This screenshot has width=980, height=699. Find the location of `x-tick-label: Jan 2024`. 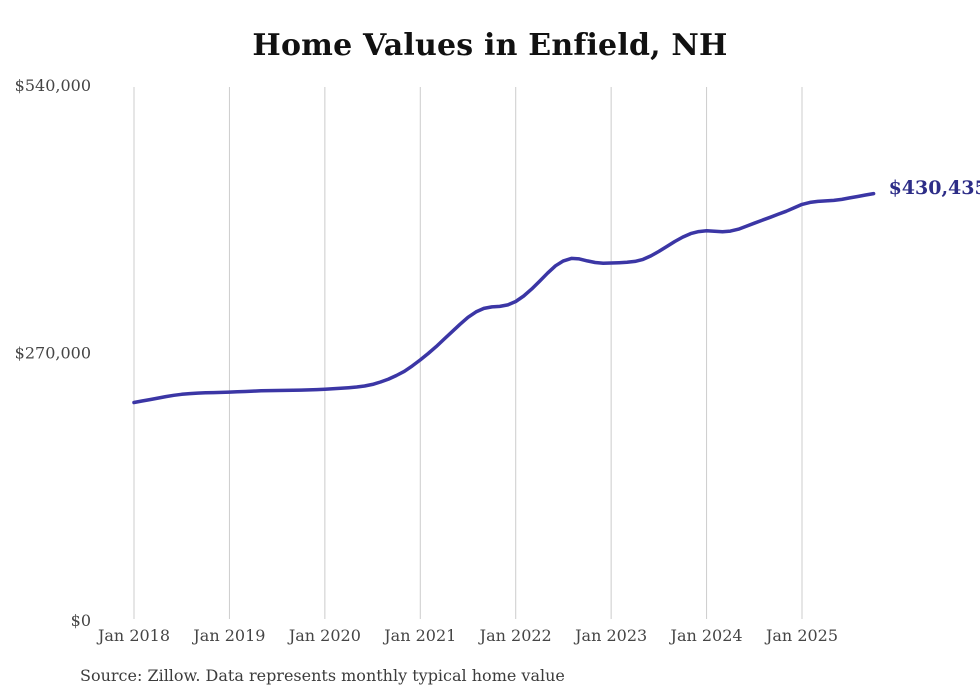

x-tick-label: Jan 2024 is located at coordinates (706, 635).